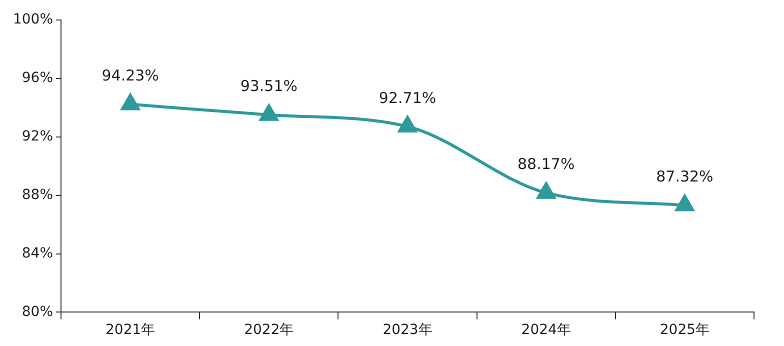  Describe the element at coordinates (546, 164) in the screenshot. I see `data-label: 88.17%` at that location.